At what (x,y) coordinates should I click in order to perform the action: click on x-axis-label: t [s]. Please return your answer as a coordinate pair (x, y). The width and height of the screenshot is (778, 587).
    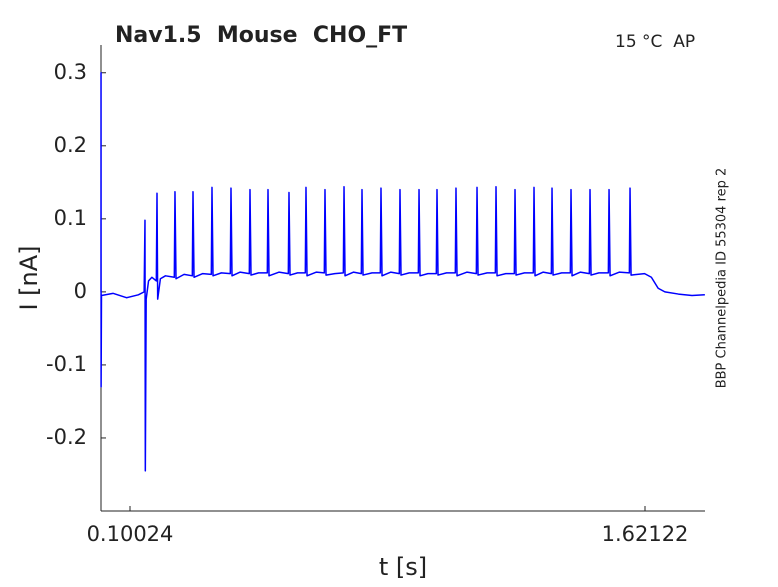
    Looking at the image, I should click on (403, 567).